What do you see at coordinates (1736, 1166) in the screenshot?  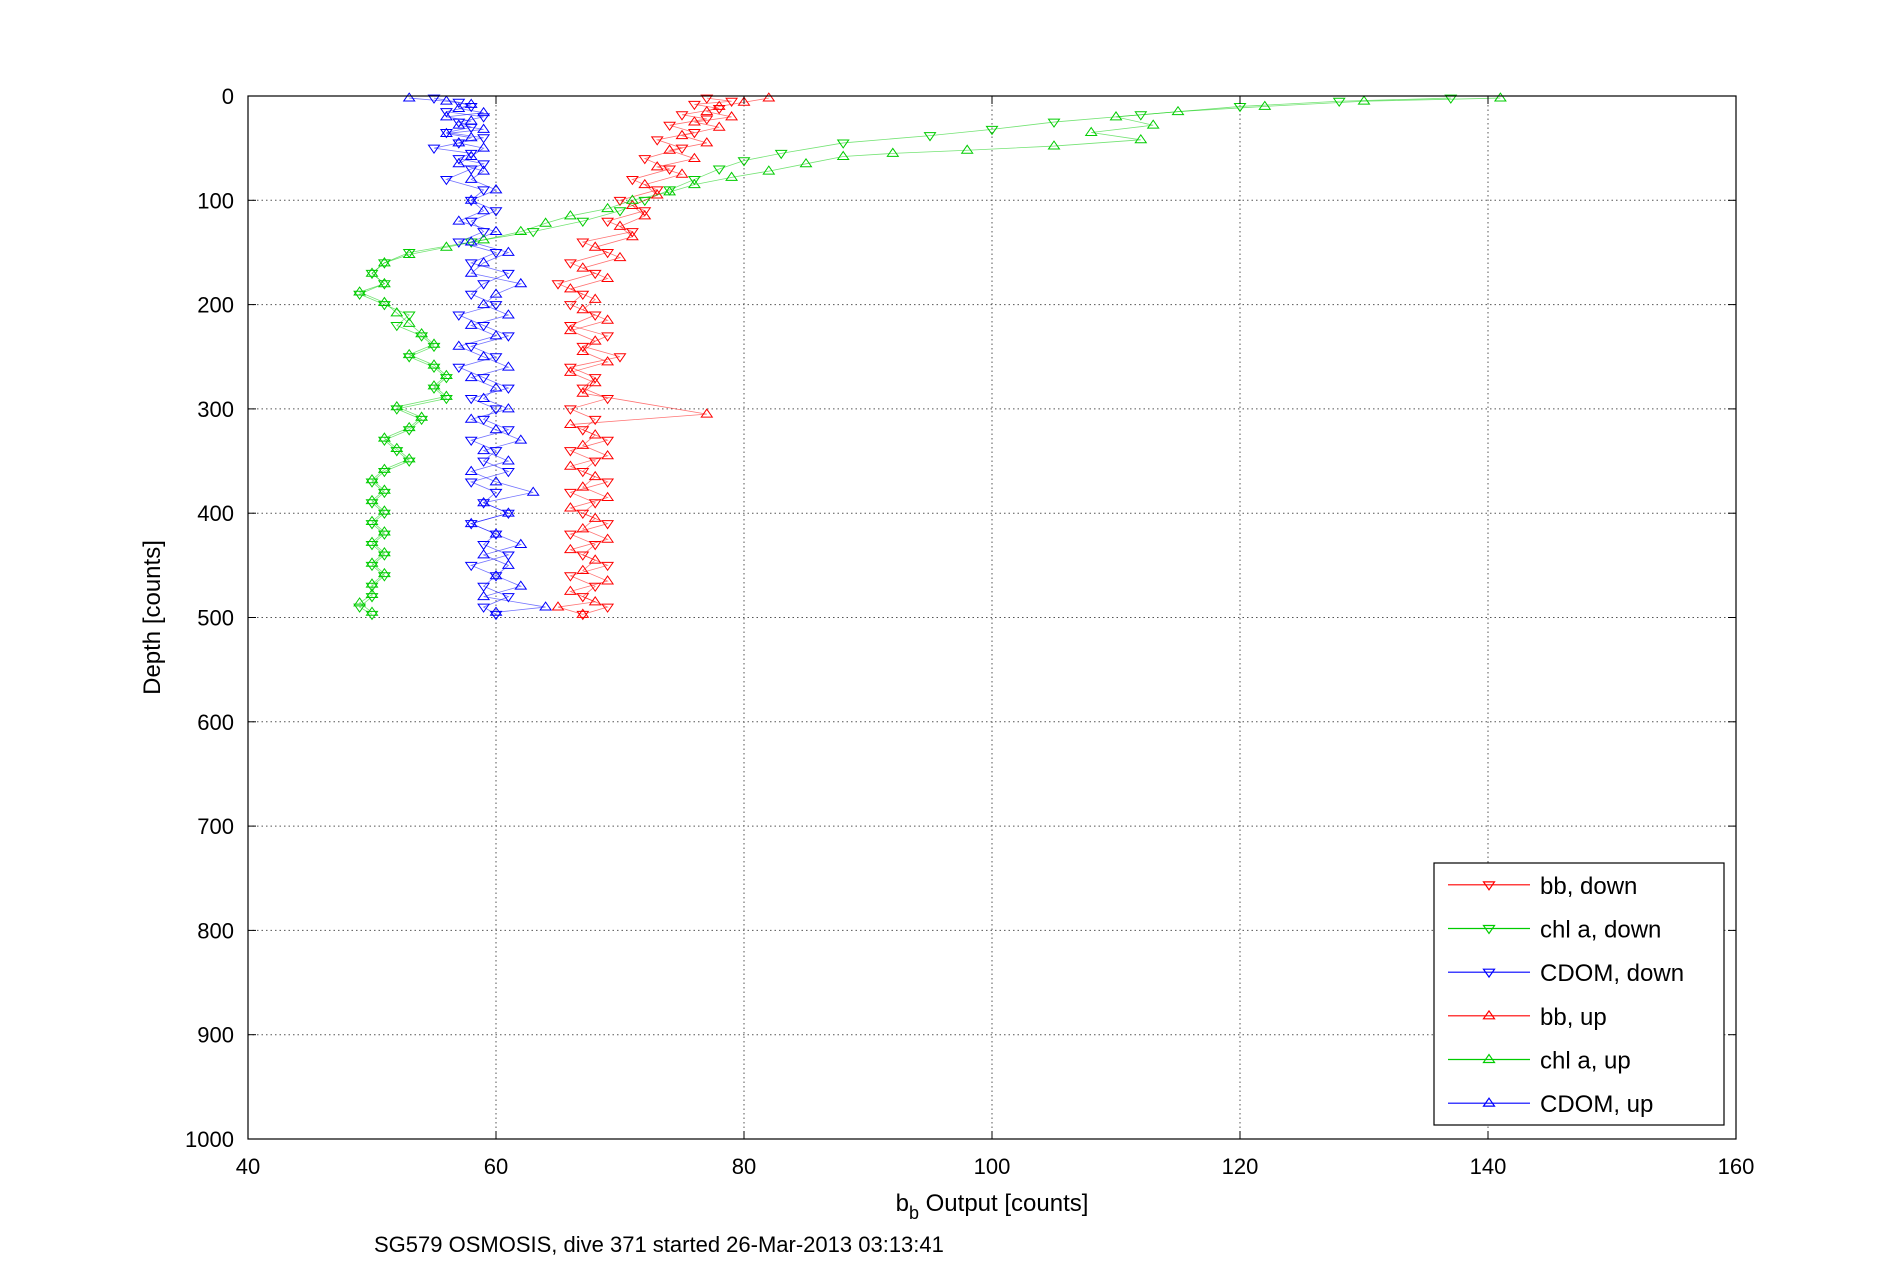 I see `x-tick-label: 160` at bounding box center [1736, 1166].